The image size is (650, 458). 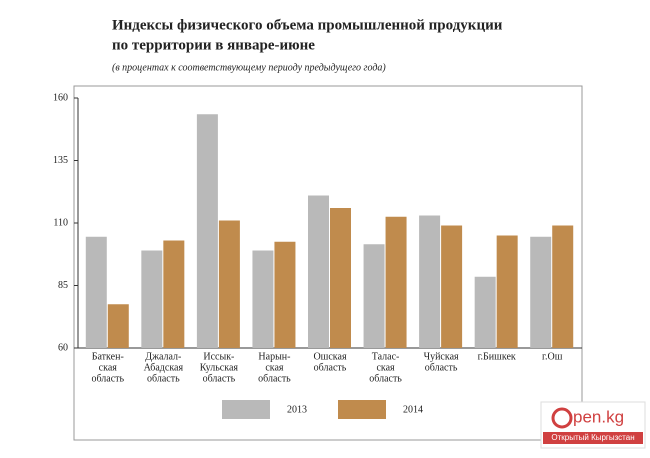 I want to click on x-tick-label: Иссык-, so click(x=218, y=356).